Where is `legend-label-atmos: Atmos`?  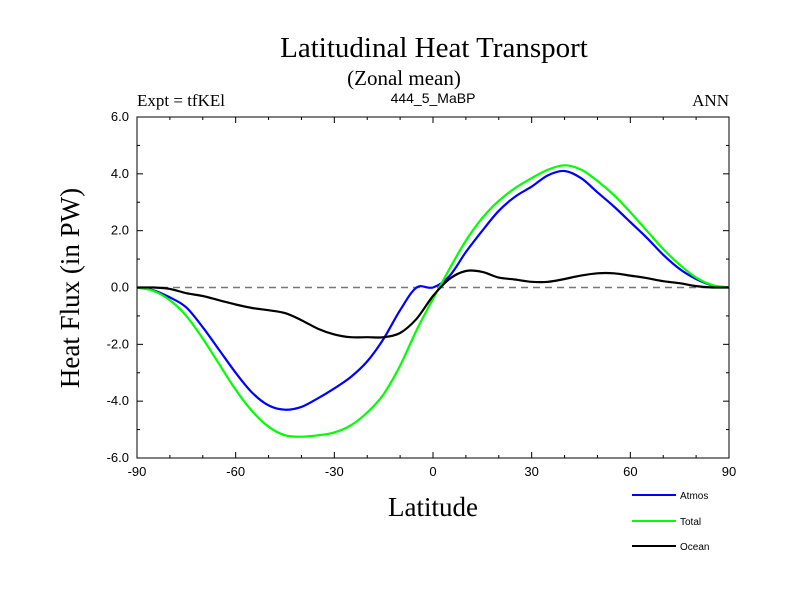
legend-label-atmos: Atmos is located at coordinates (694, 496).